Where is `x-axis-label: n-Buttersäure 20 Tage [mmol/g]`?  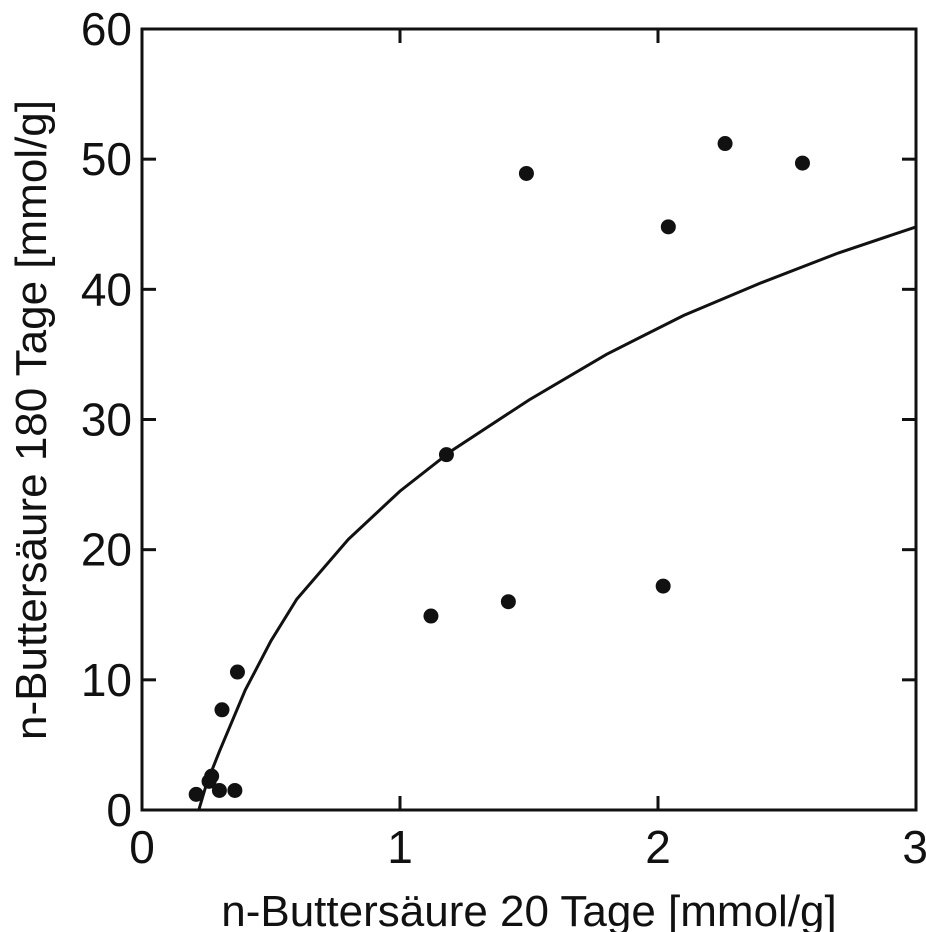
x-axis-label: n-Buttersäure 20 Tage [mmol/g] is located at coordinates (529, 909).